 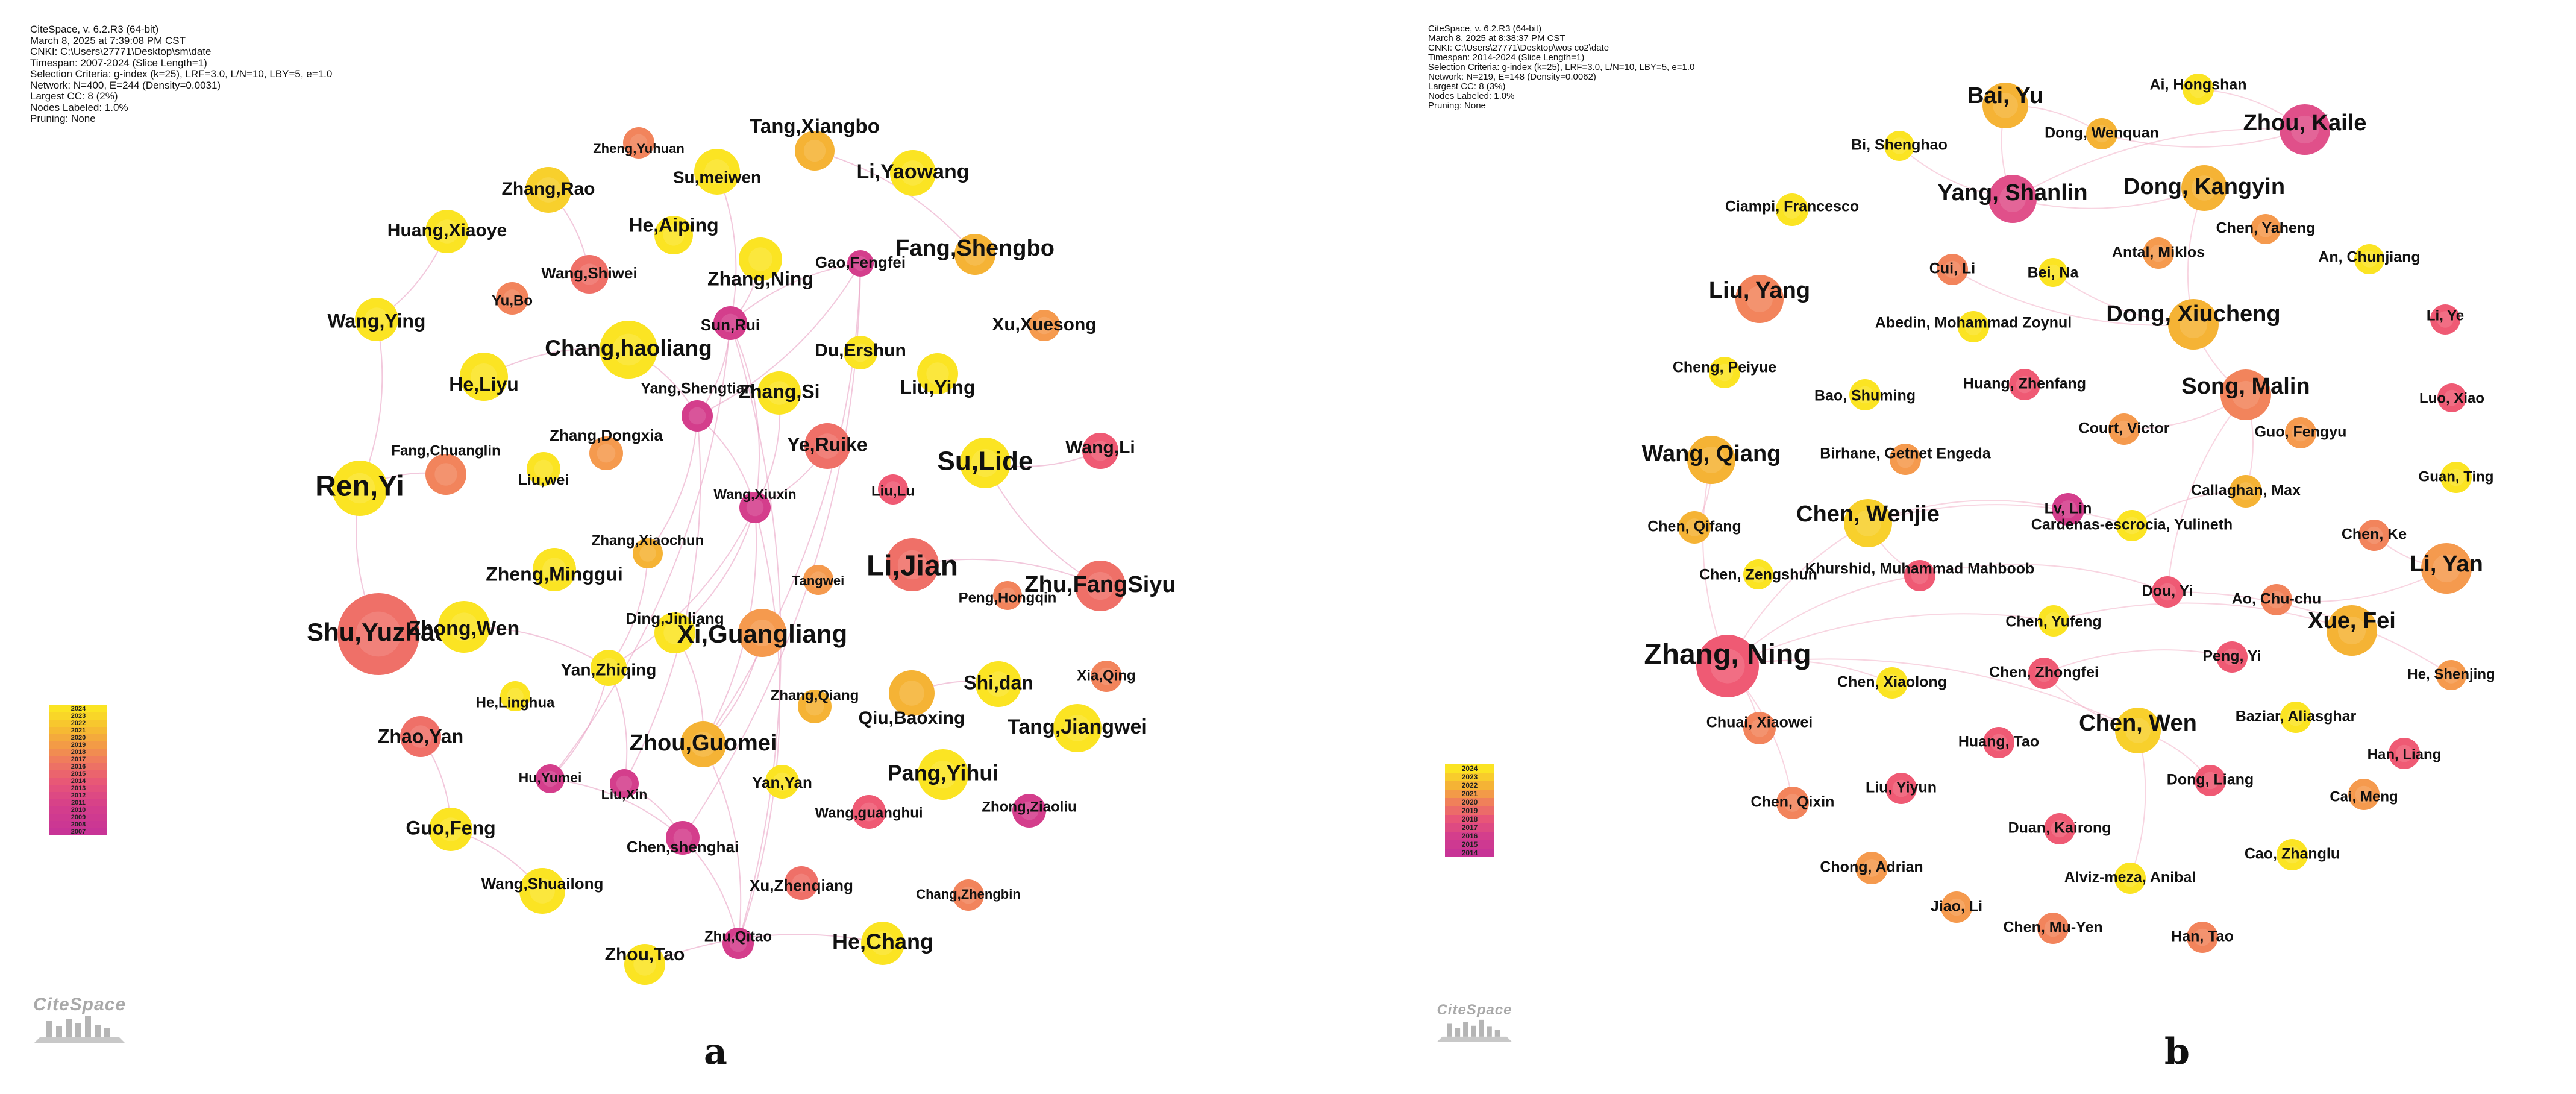 I want to click on author-node: Chen, Qixin, so click(x=1793, y=803).